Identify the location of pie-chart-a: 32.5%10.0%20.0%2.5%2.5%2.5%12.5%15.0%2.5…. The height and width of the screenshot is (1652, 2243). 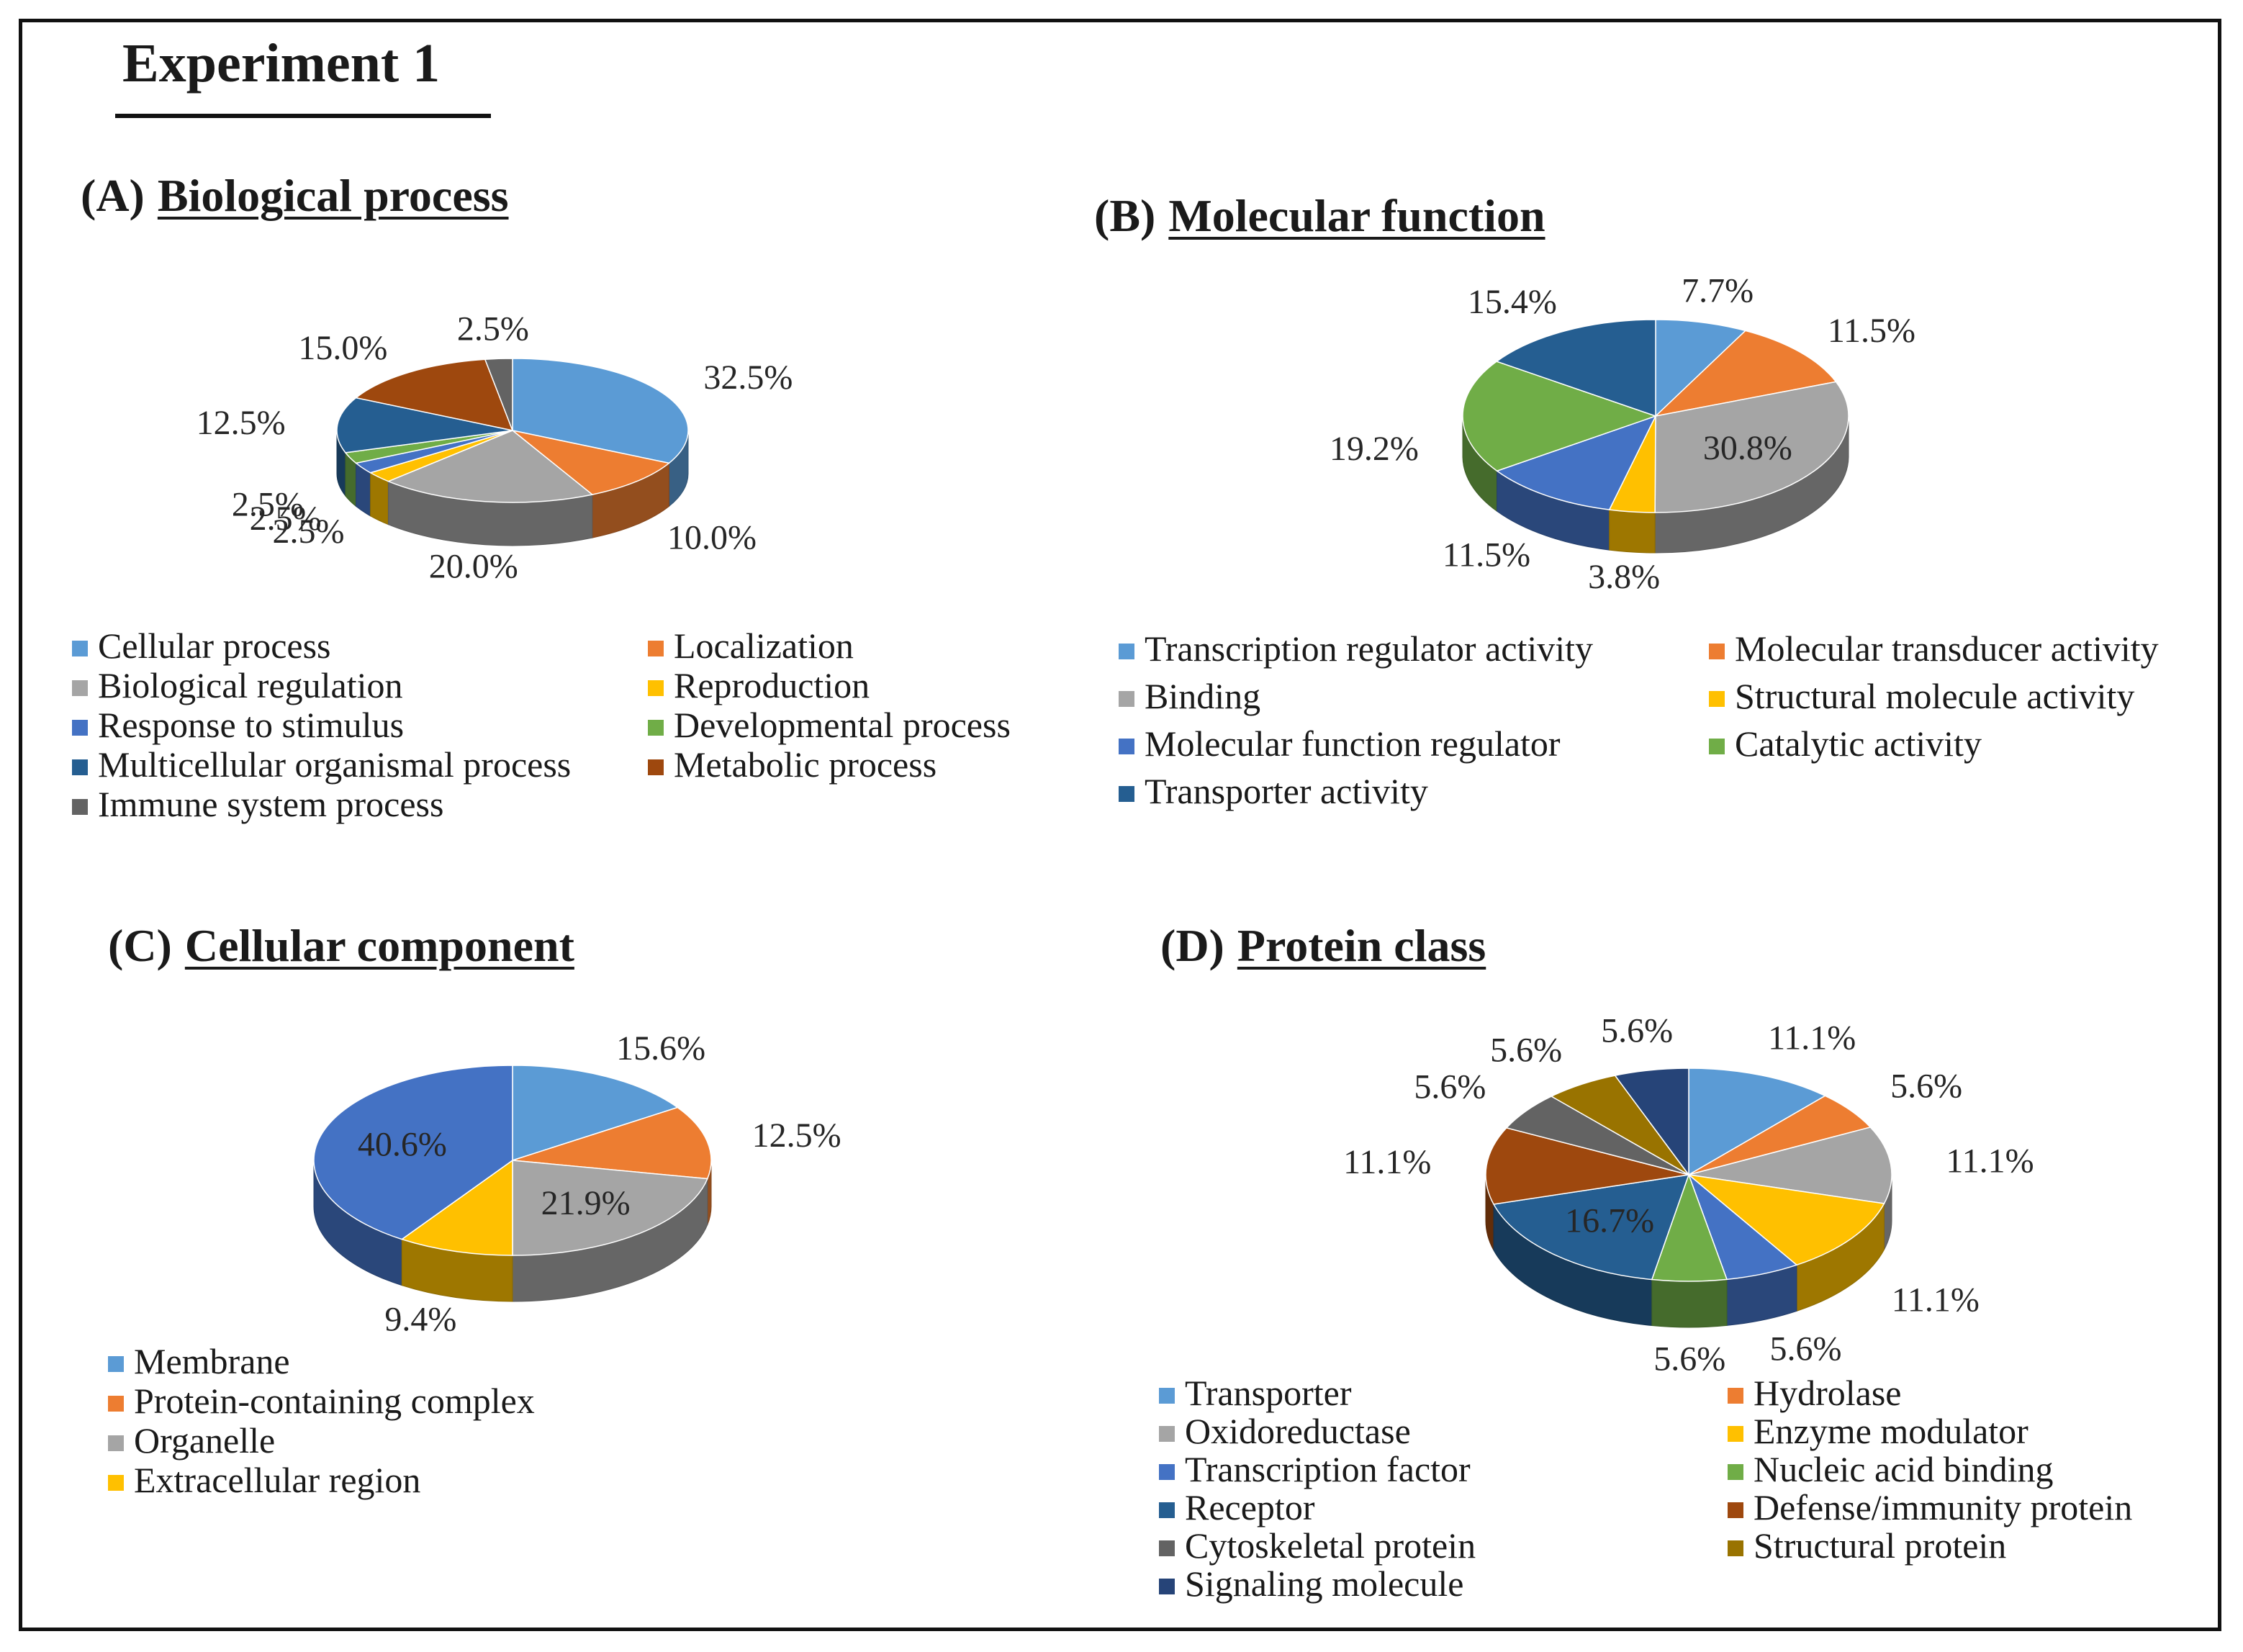
(495, 448).